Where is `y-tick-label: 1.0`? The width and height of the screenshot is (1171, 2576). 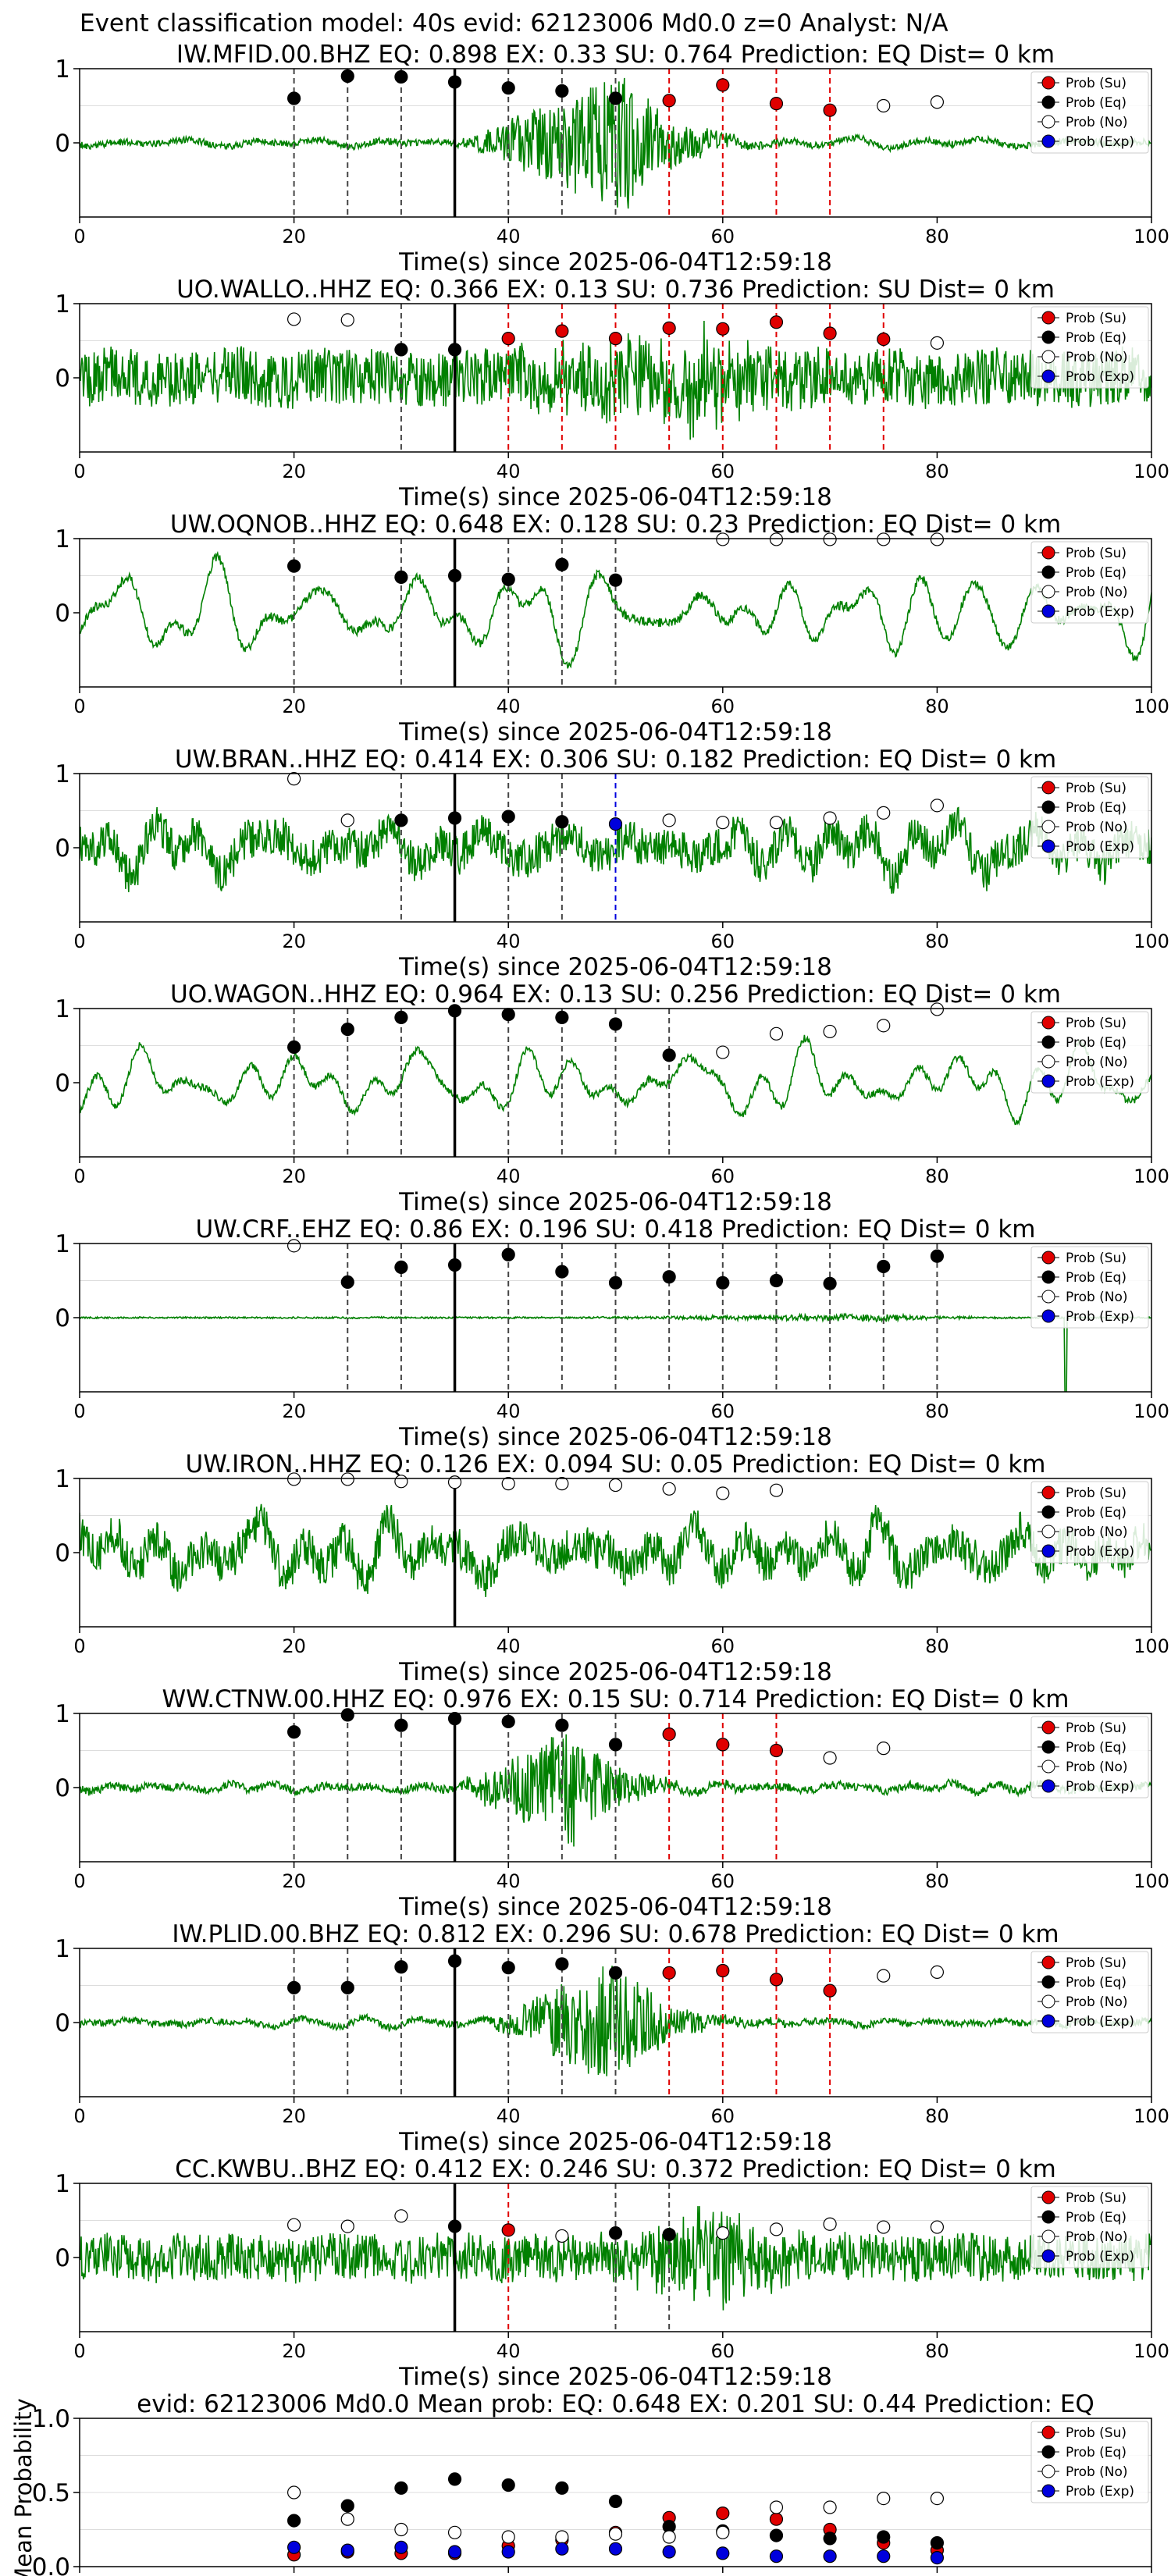
y-tick-label: 1.0 is located at coordinates (51, 2419).